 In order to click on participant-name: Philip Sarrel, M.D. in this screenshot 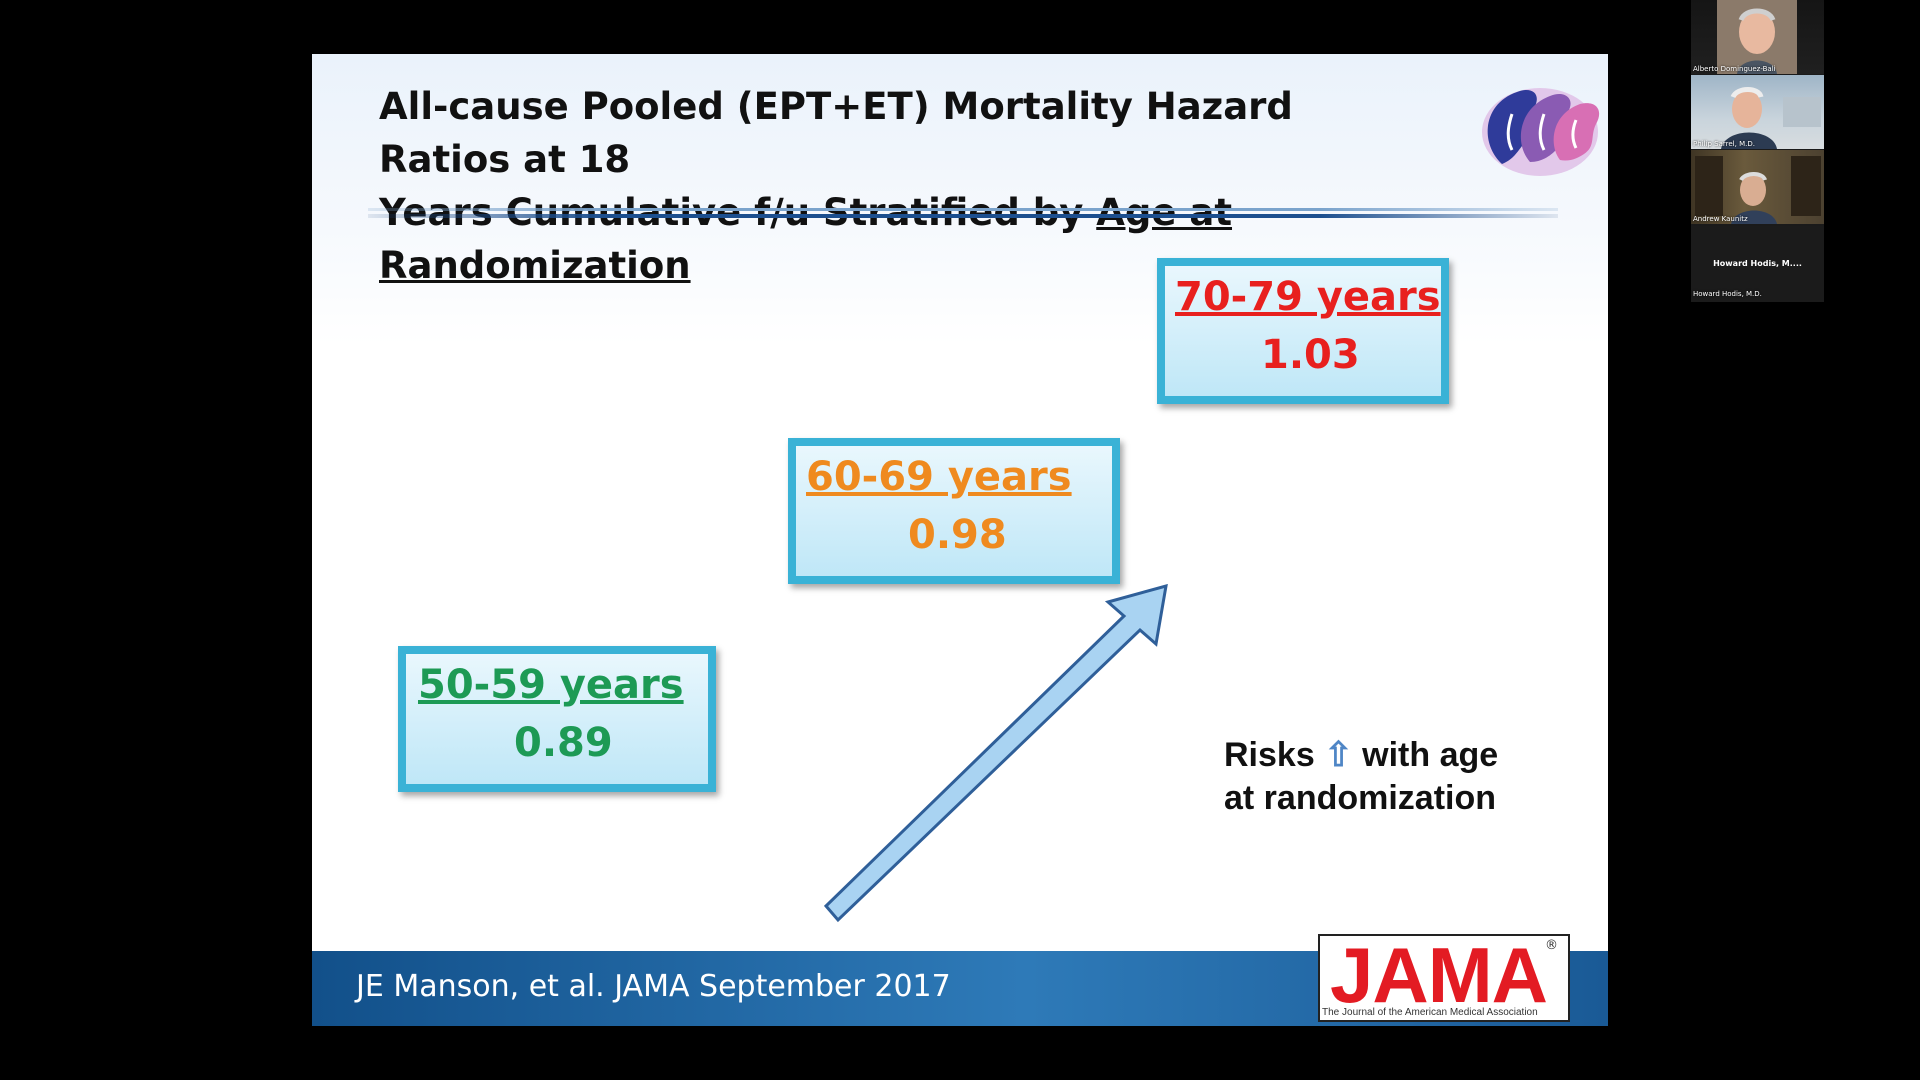, I will do `click(1724, 144)`.